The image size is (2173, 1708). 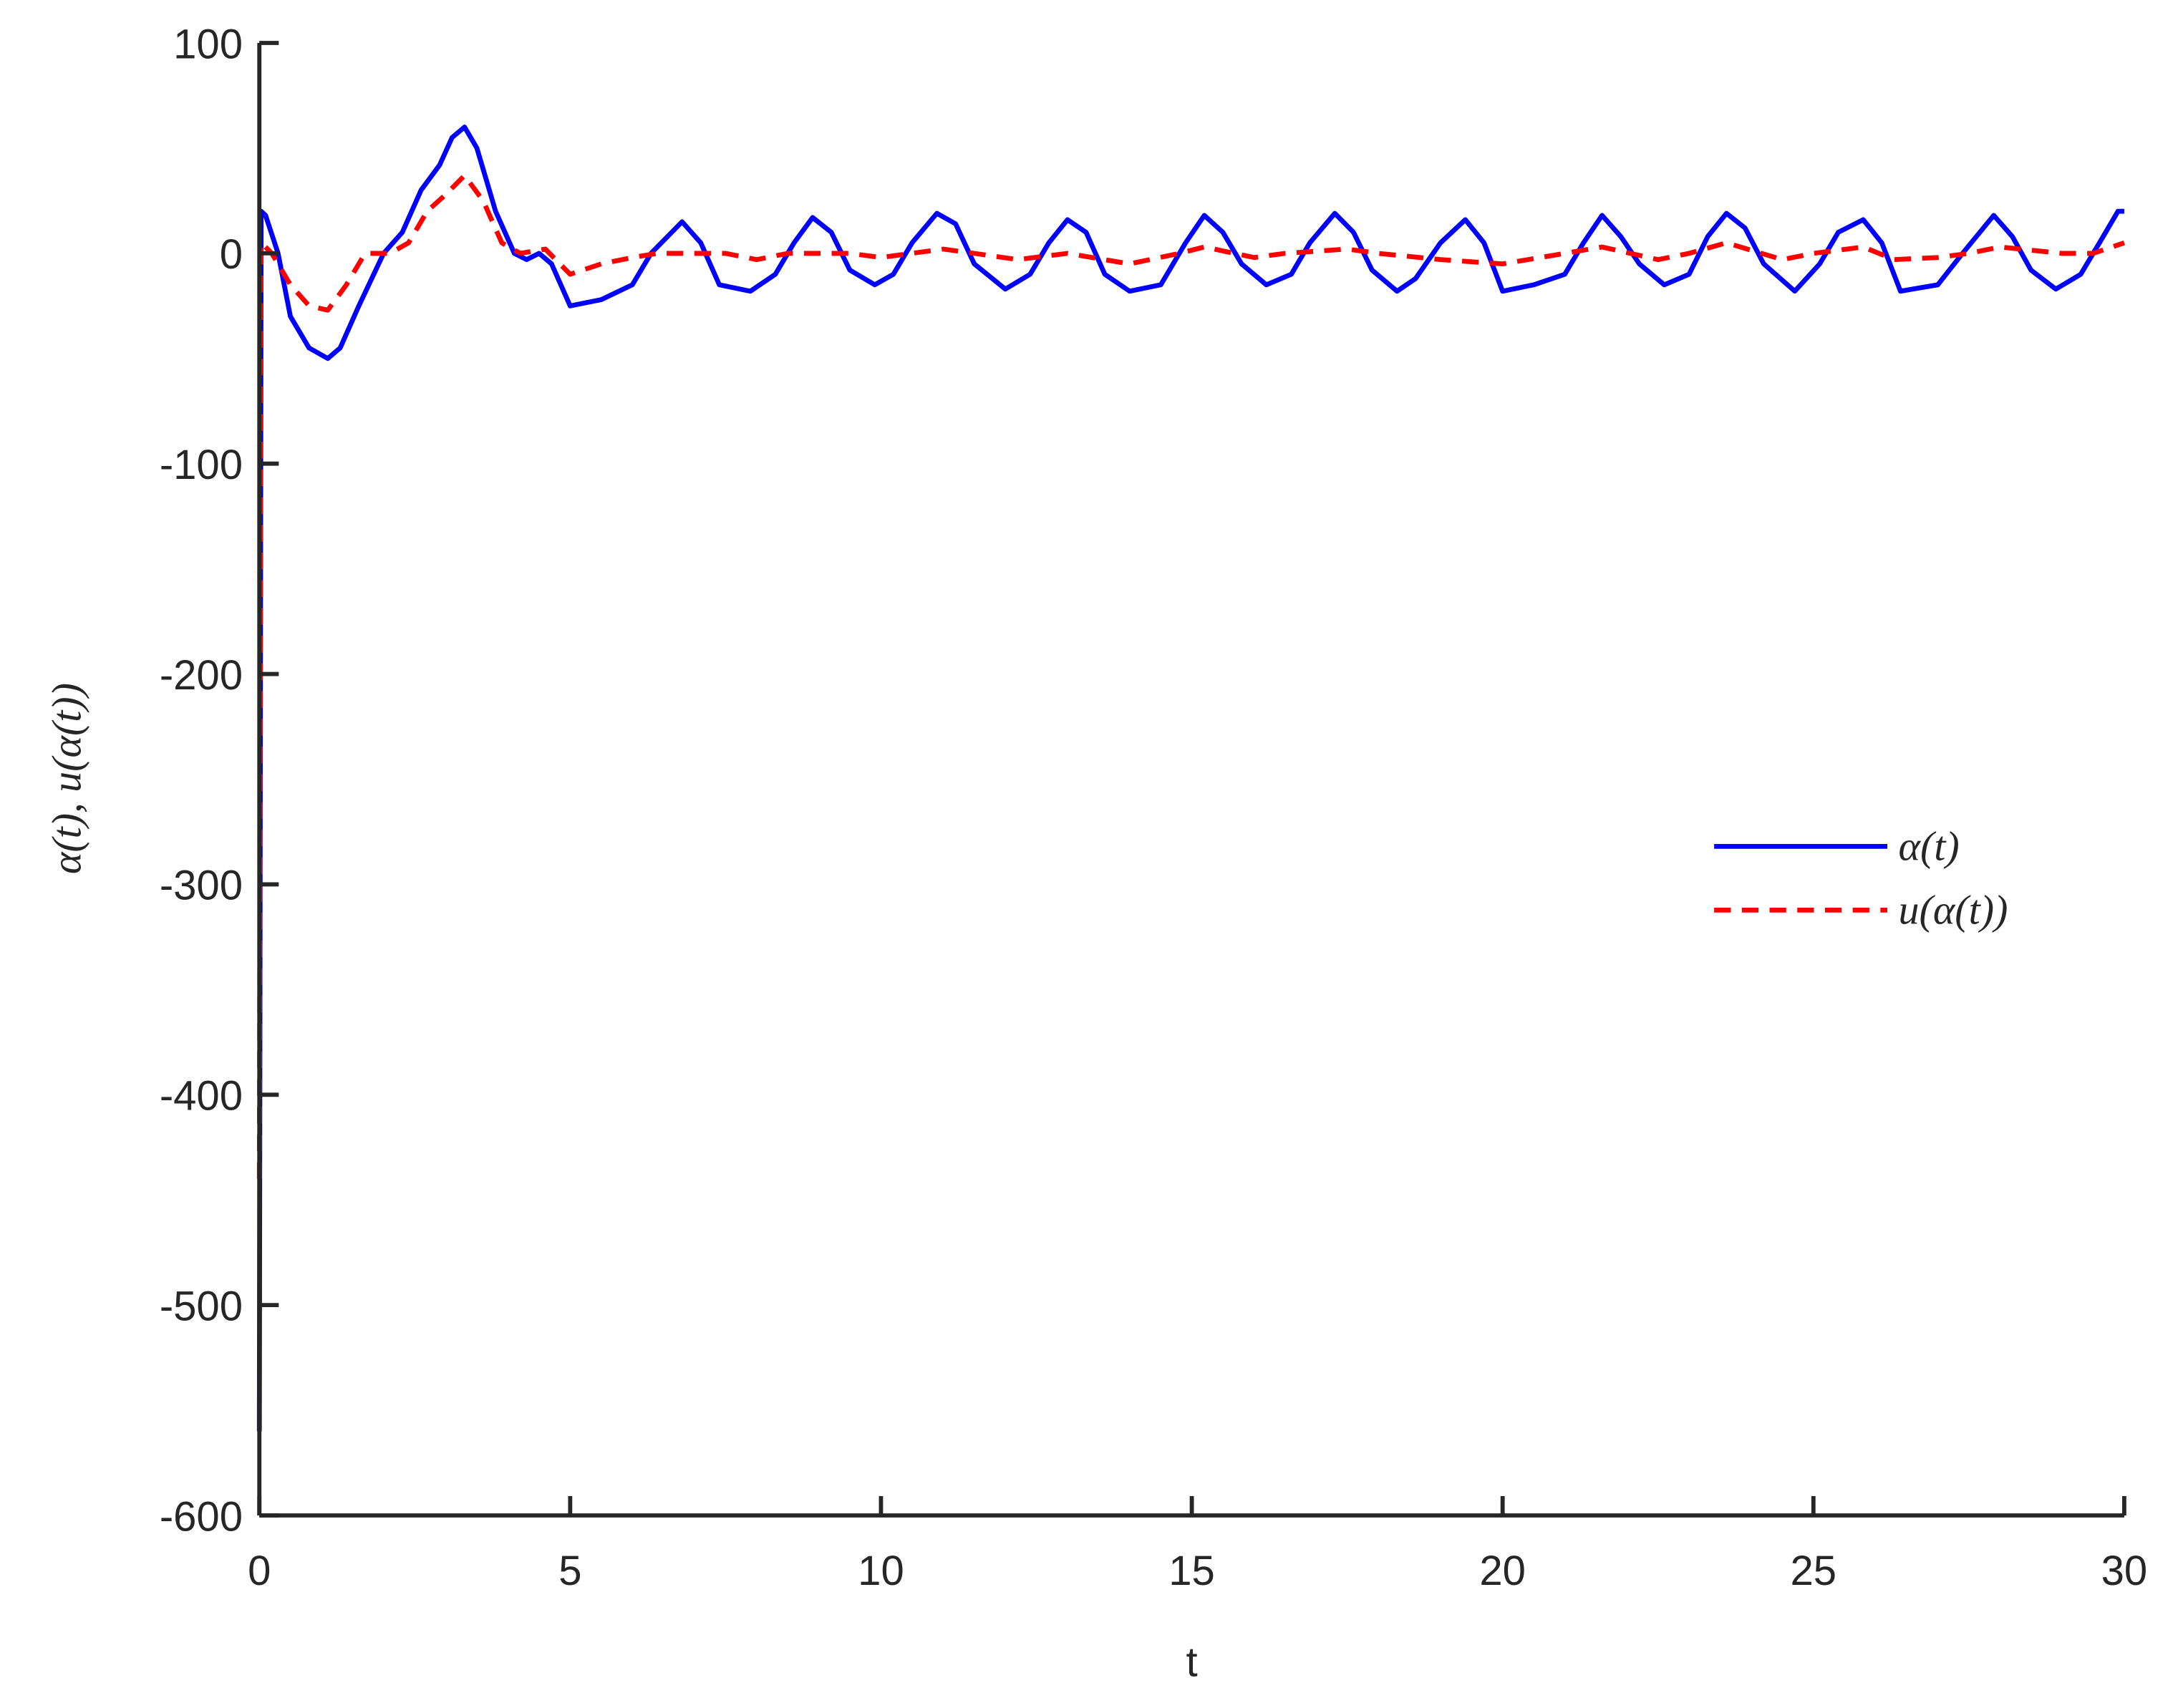 I want to click on x-tick-label: 30, so click(x=2124, y=1571).